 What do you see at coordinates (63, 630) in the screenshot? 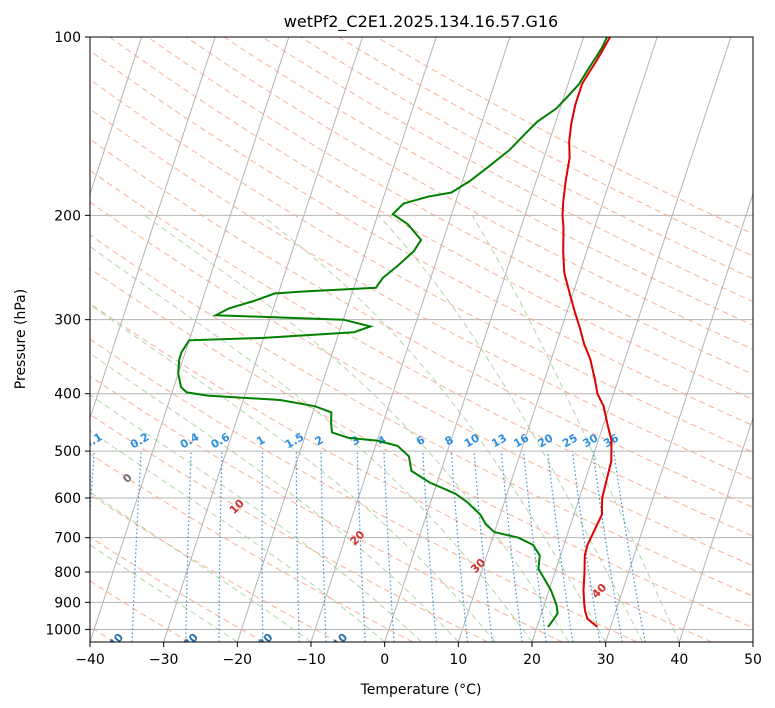
I see `y-tick-label: 1000` at bounding box center [63, 630].